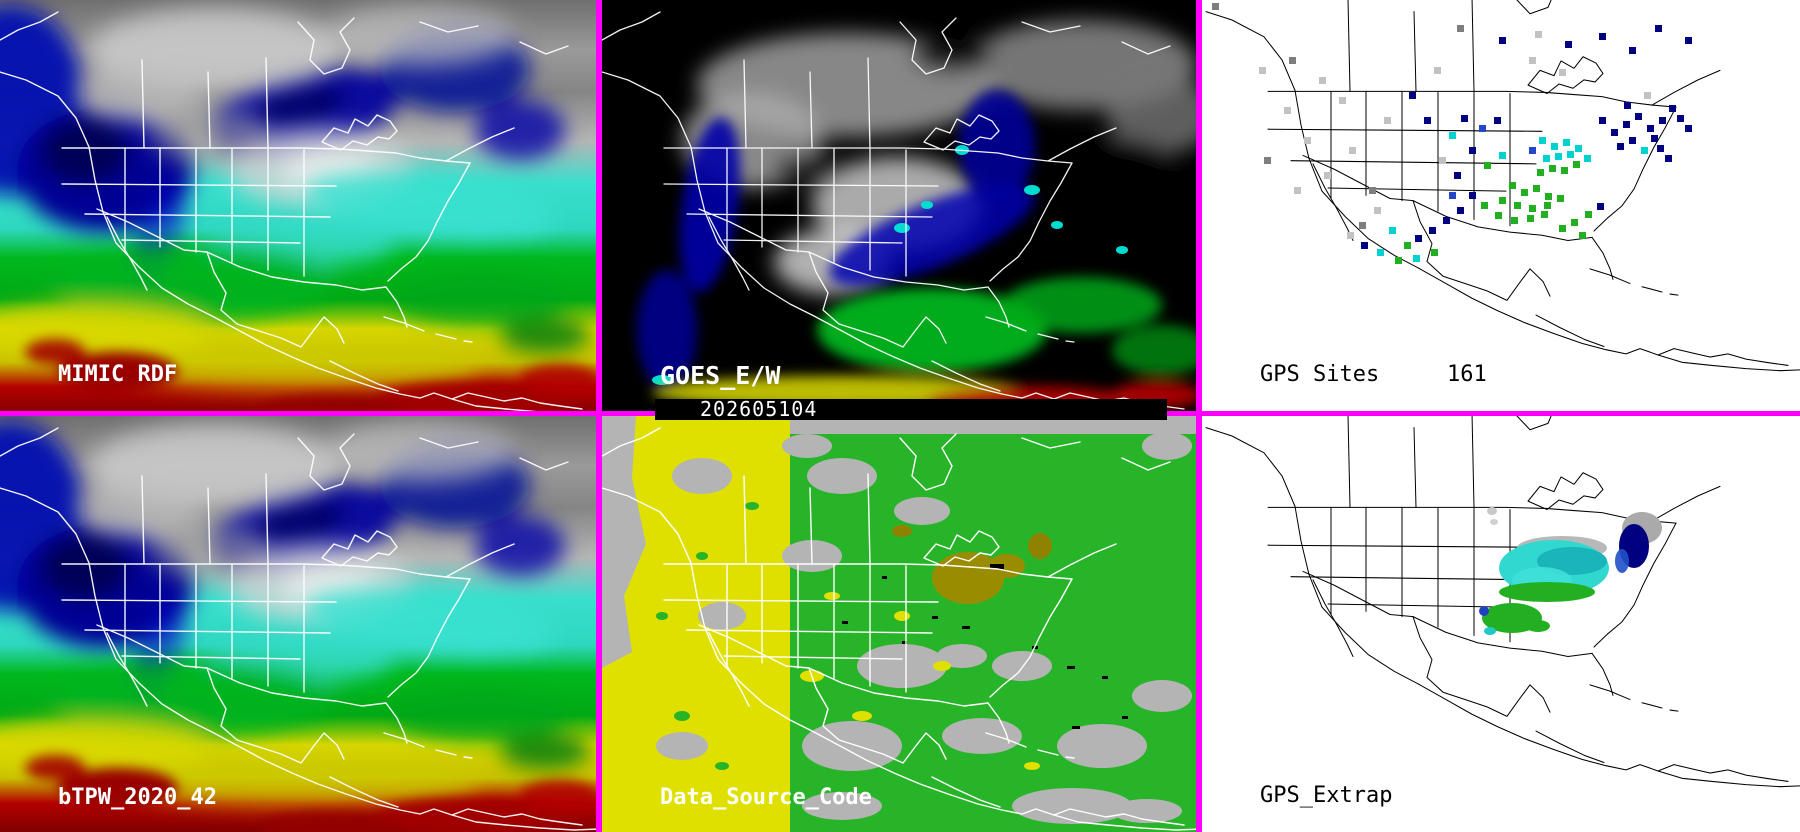  I want to click on gps-sites-count: 161, so click(1467, 374).